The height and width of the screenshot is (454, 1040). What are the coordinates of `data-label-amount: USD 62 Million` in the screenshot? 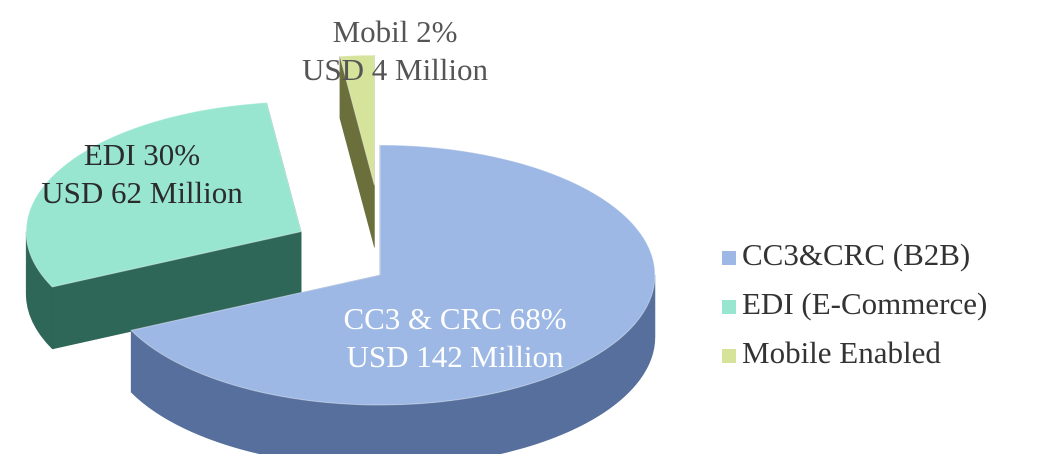 It's located at (142, 192).